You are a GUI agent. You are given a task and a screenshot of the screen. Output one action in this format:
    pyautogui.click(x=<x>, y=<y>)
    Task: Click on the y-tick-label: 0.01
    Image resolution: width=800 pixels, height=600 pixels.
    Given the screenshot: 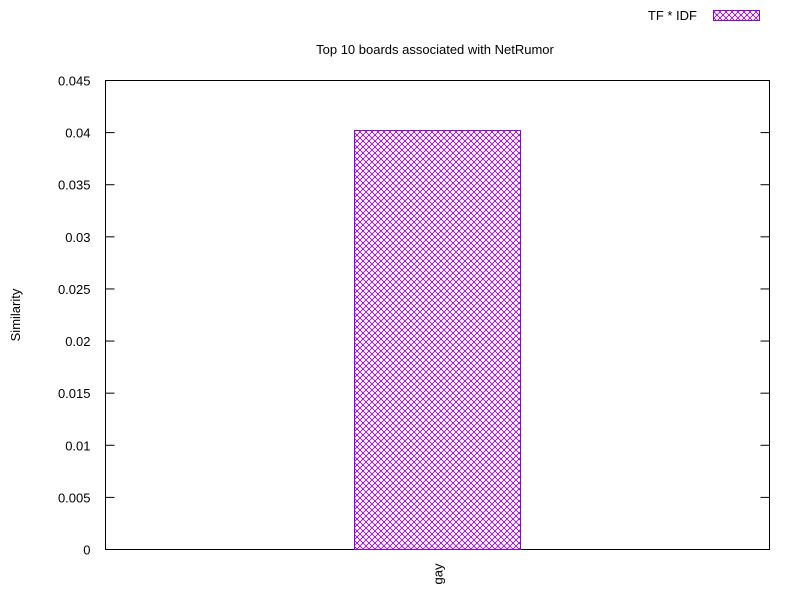 What is the action you would take?
    pyautogui.click(x=77, y=445)
    